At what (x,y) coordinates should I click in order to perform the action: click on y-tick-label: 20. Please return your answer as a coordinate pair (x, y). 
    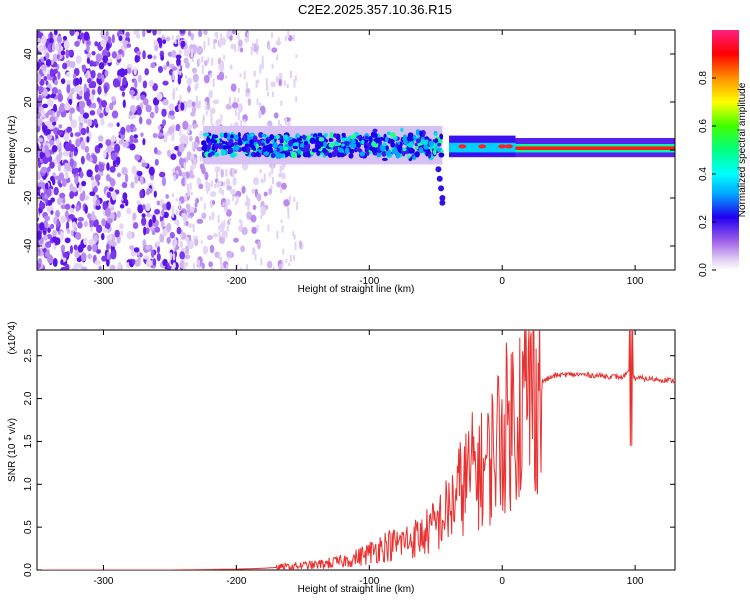
    Looking at the image, I should click on (28, 102).